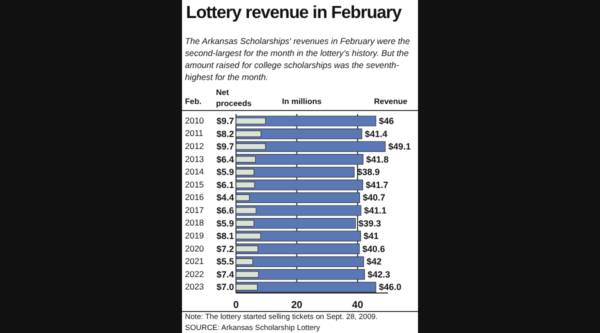 Image resolution: width=600 pixels, height=333 pixels. I want to click on data-label: $8.1, so click(225, 236).